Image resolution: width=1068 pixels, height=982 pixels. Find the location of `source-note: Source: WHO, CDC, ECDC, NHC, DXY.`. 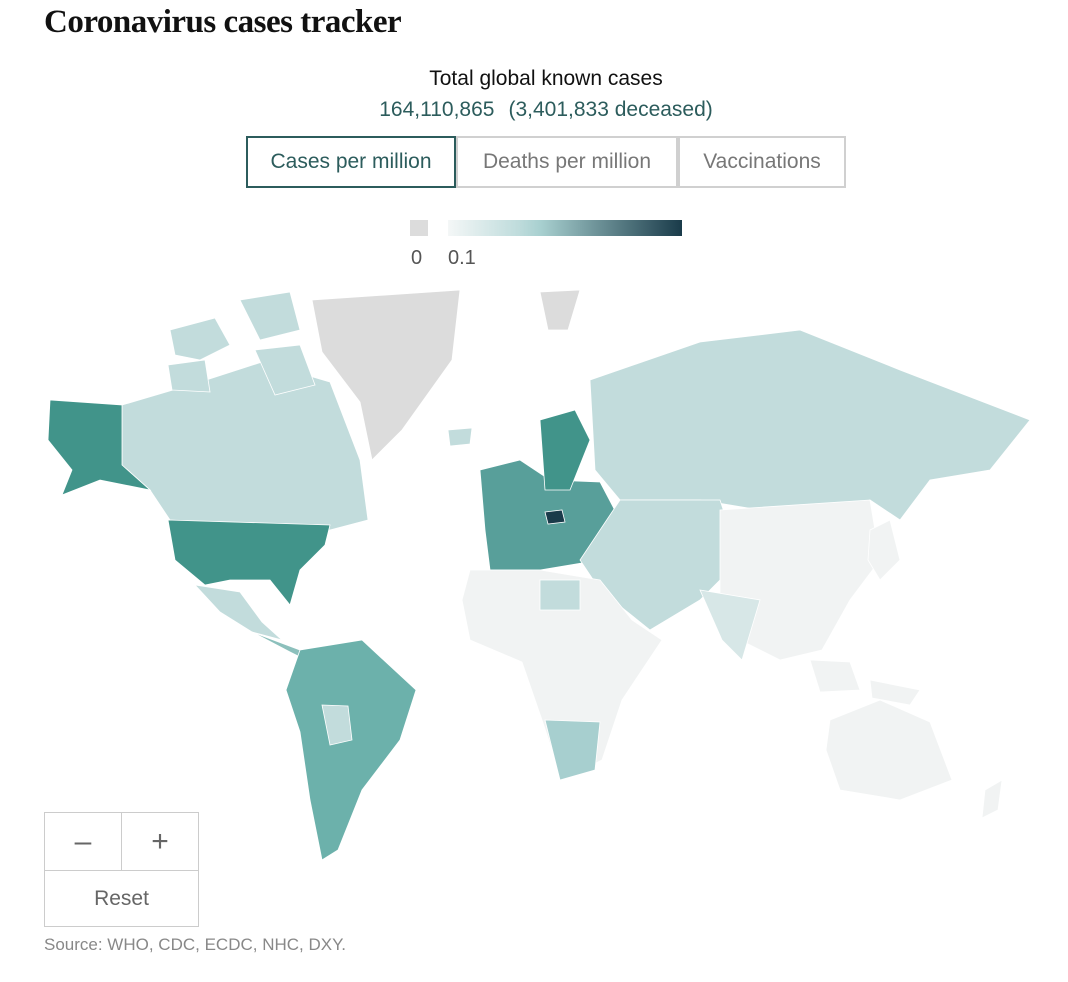

source-note: Source: WHO, CDC, ECDC, NHC, DXY. is located at coordinates (195, 944).